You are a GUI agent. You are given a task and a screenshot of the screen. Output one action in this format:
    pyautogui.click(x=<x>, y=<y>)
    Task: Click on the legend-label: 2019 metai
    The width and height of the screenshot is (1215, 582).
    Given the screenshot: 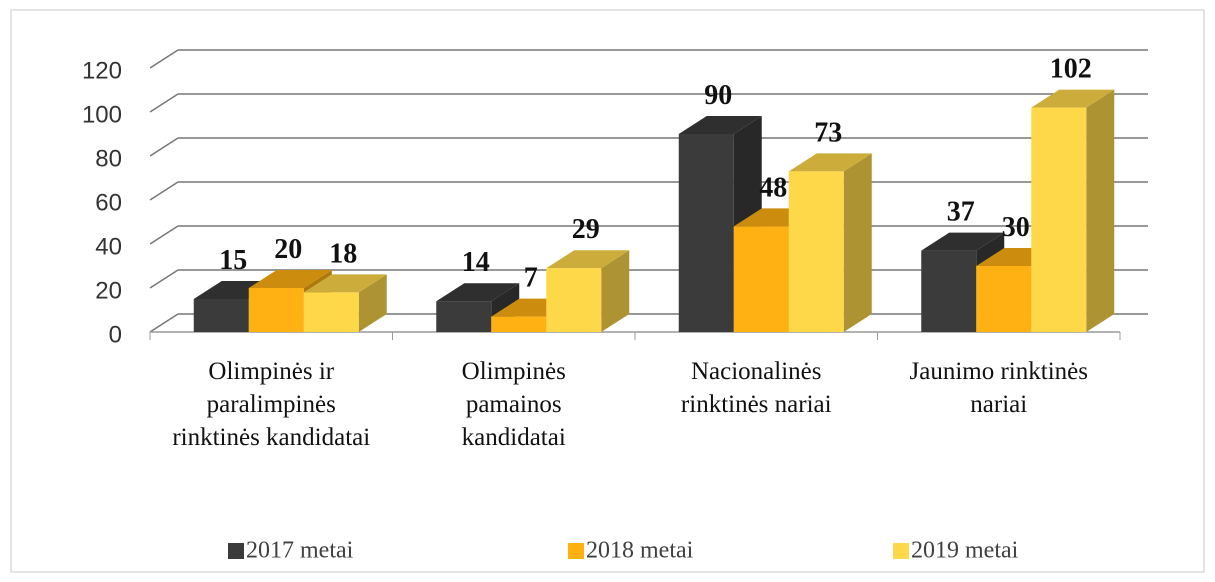 What is the action you would take?
    pyautogui.click(x=965, y=551)
    